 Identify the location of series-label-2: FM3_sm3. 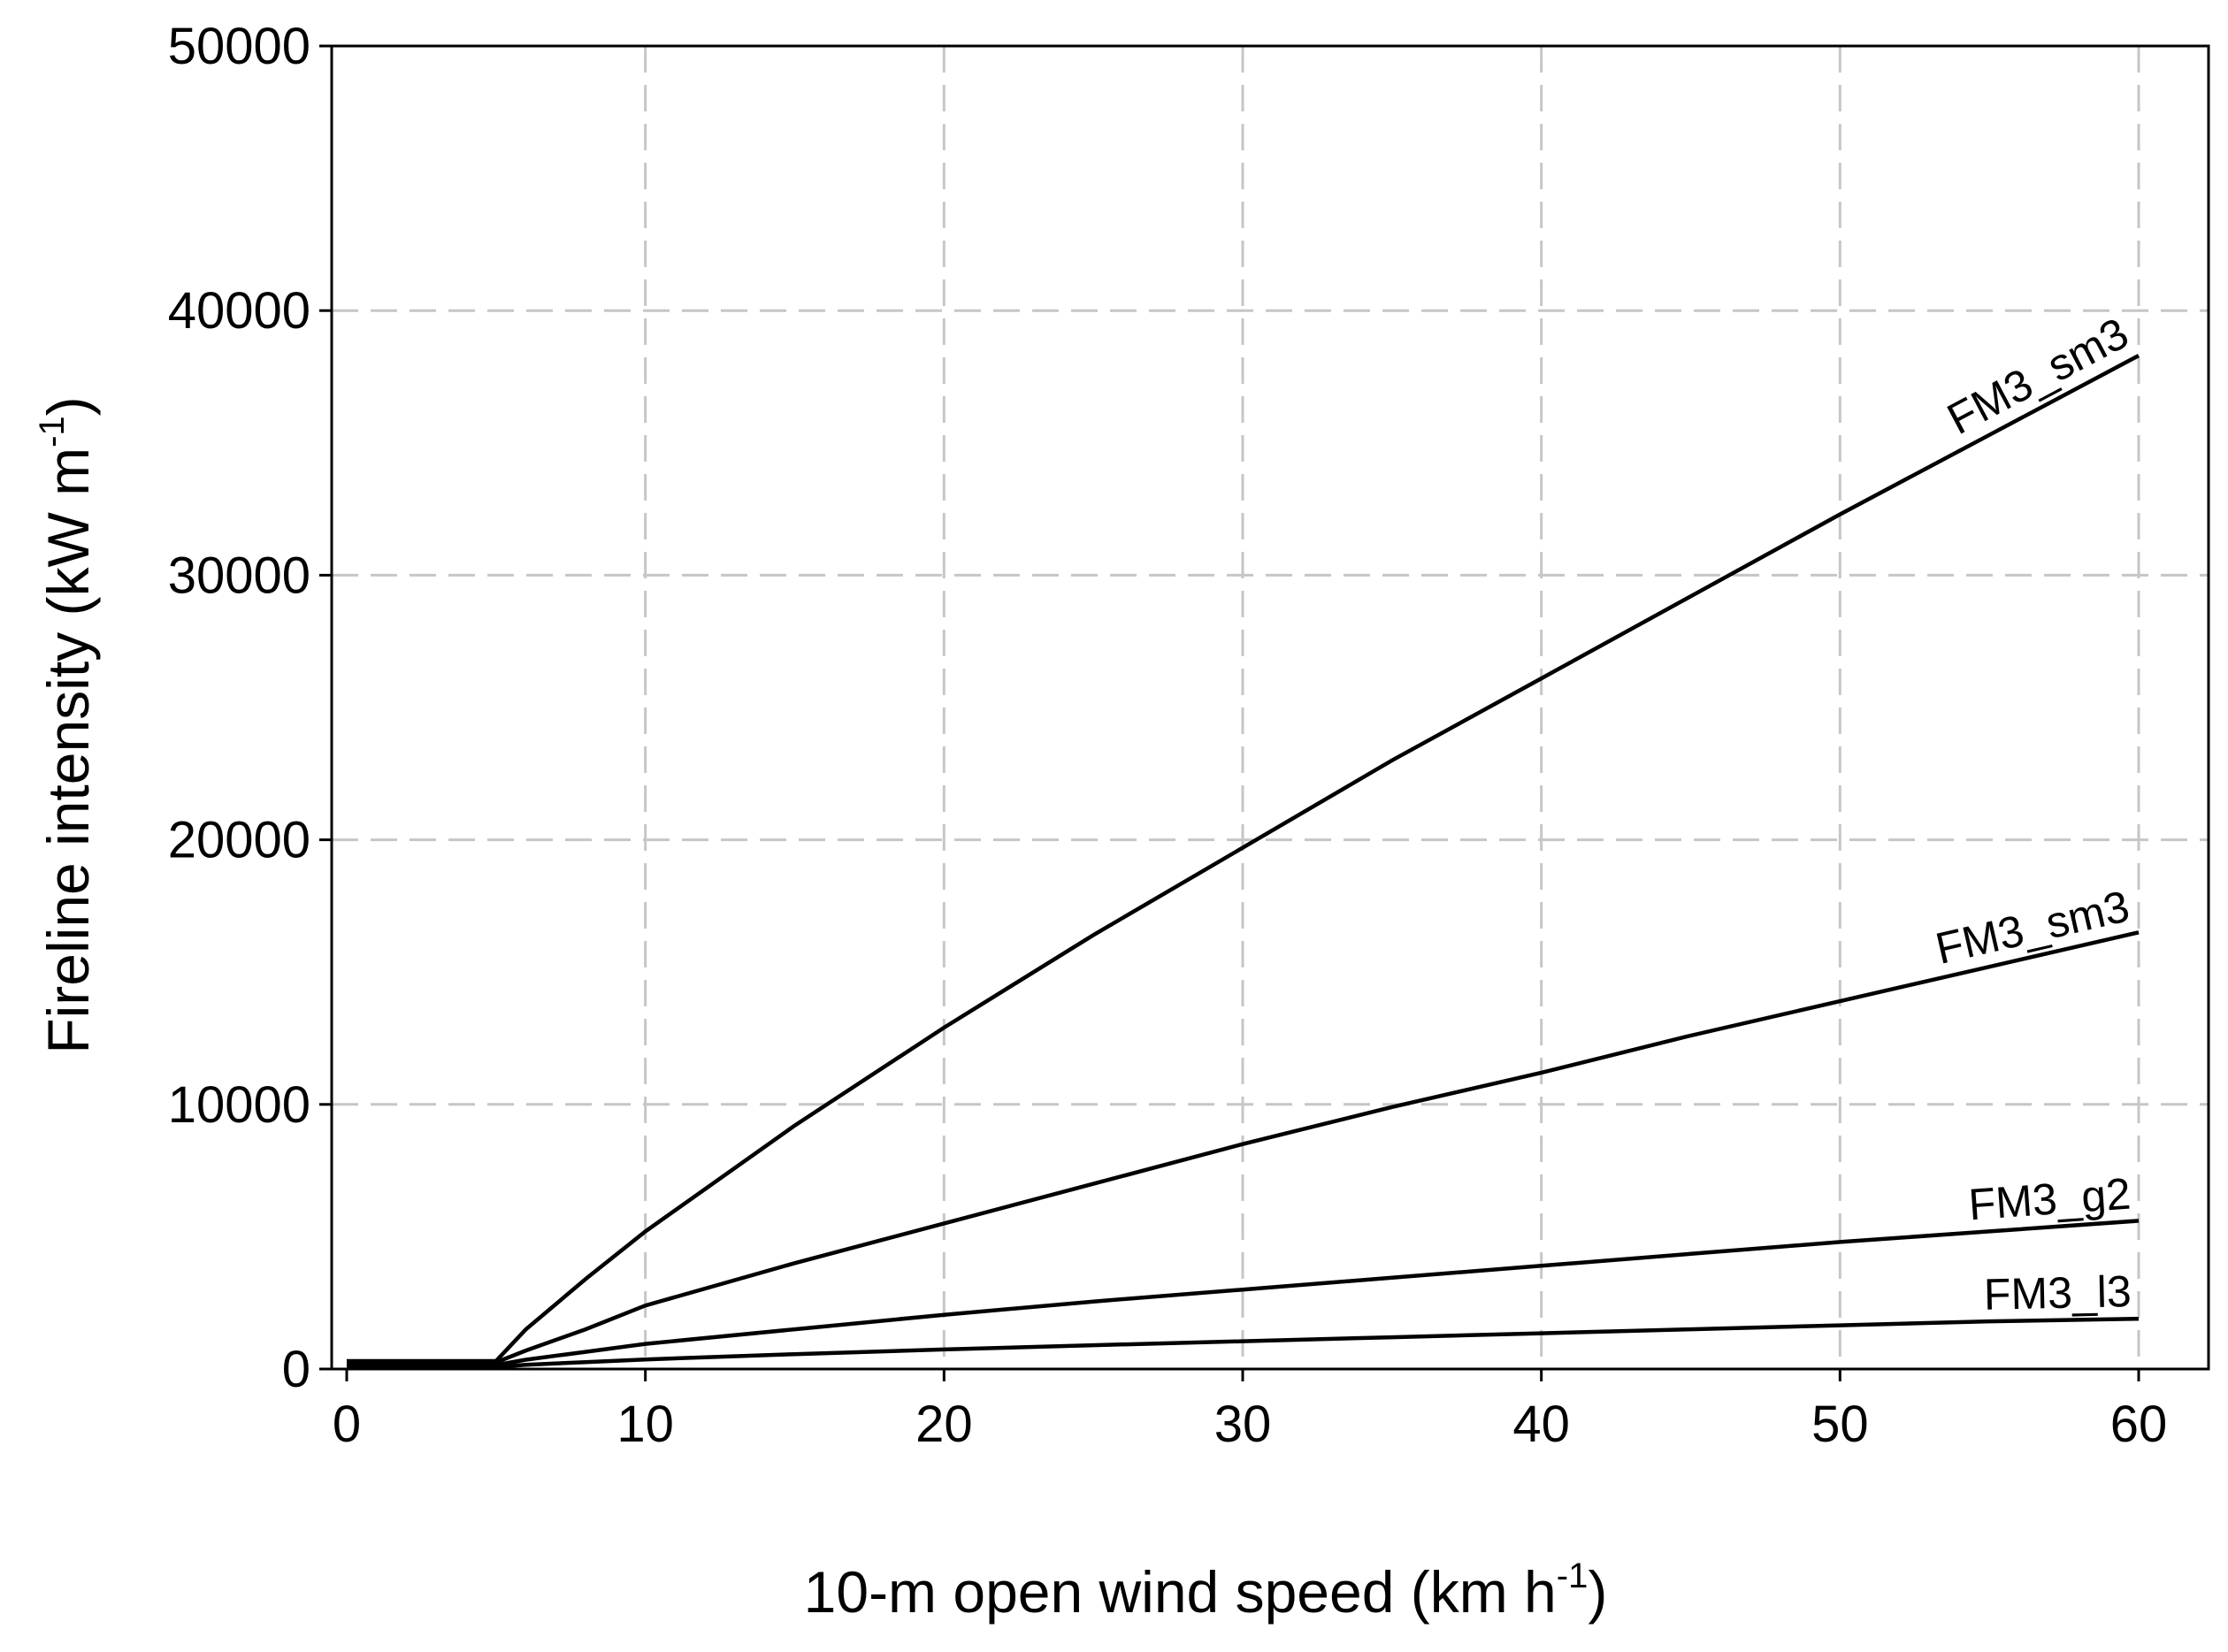
(2032, 927).